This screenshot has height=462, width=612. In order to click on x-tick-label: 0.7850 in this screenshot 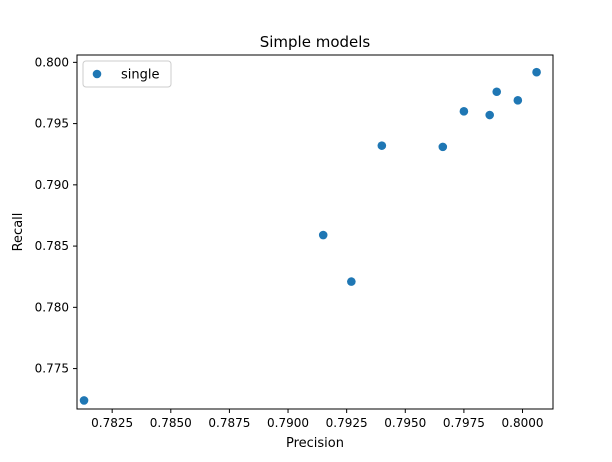, I will do `click(171, 423)`.